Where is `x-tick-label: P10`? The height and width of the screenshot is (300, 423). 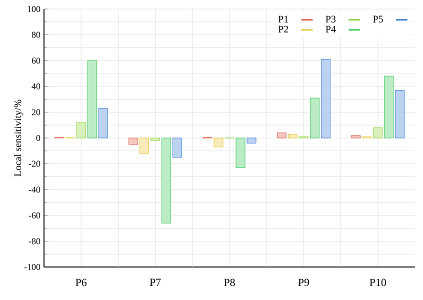
x-tick-label: P10 is located at coordinates (378, 282).